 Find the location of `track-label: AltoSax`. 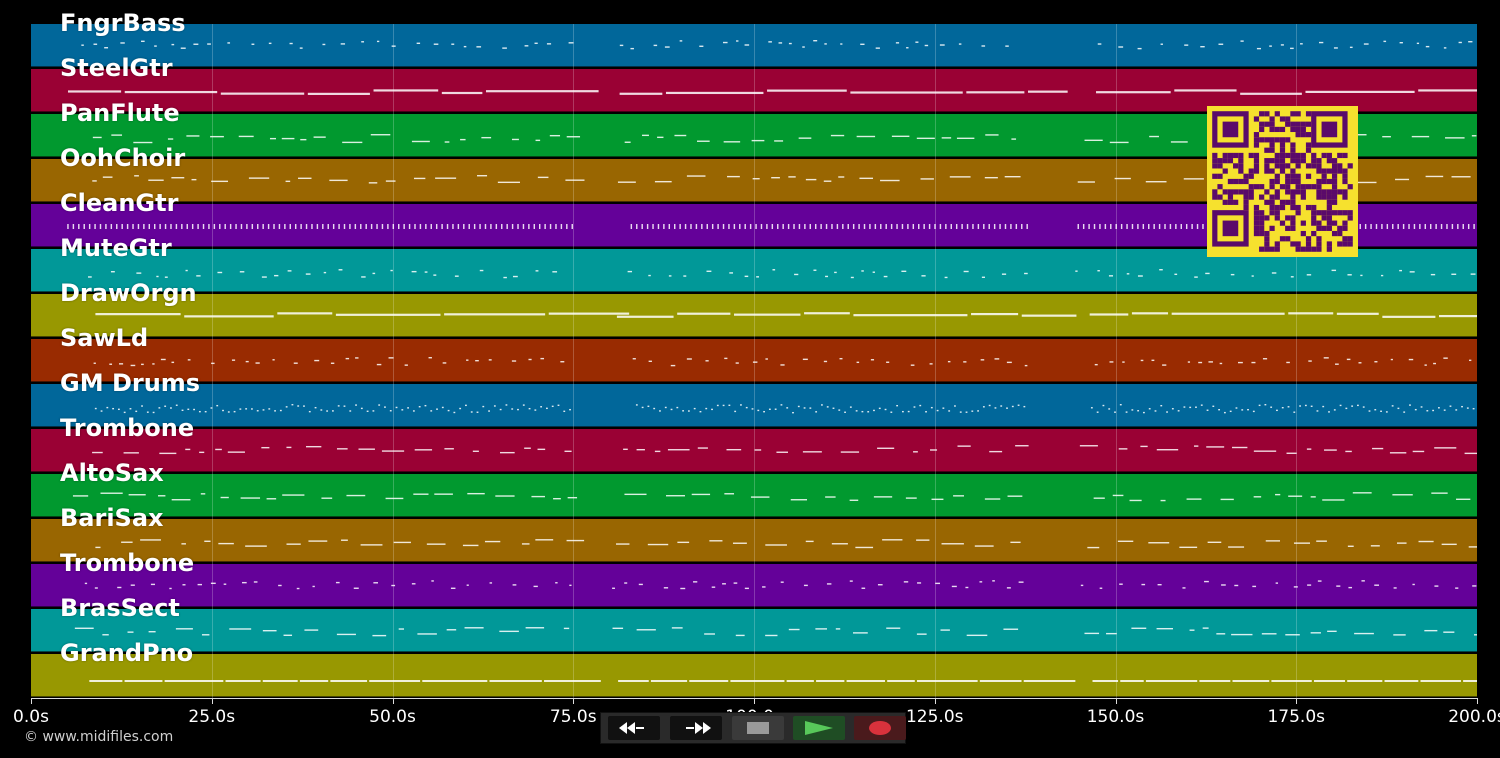

track-label: AltoSax is located at coordinates (112, 473).